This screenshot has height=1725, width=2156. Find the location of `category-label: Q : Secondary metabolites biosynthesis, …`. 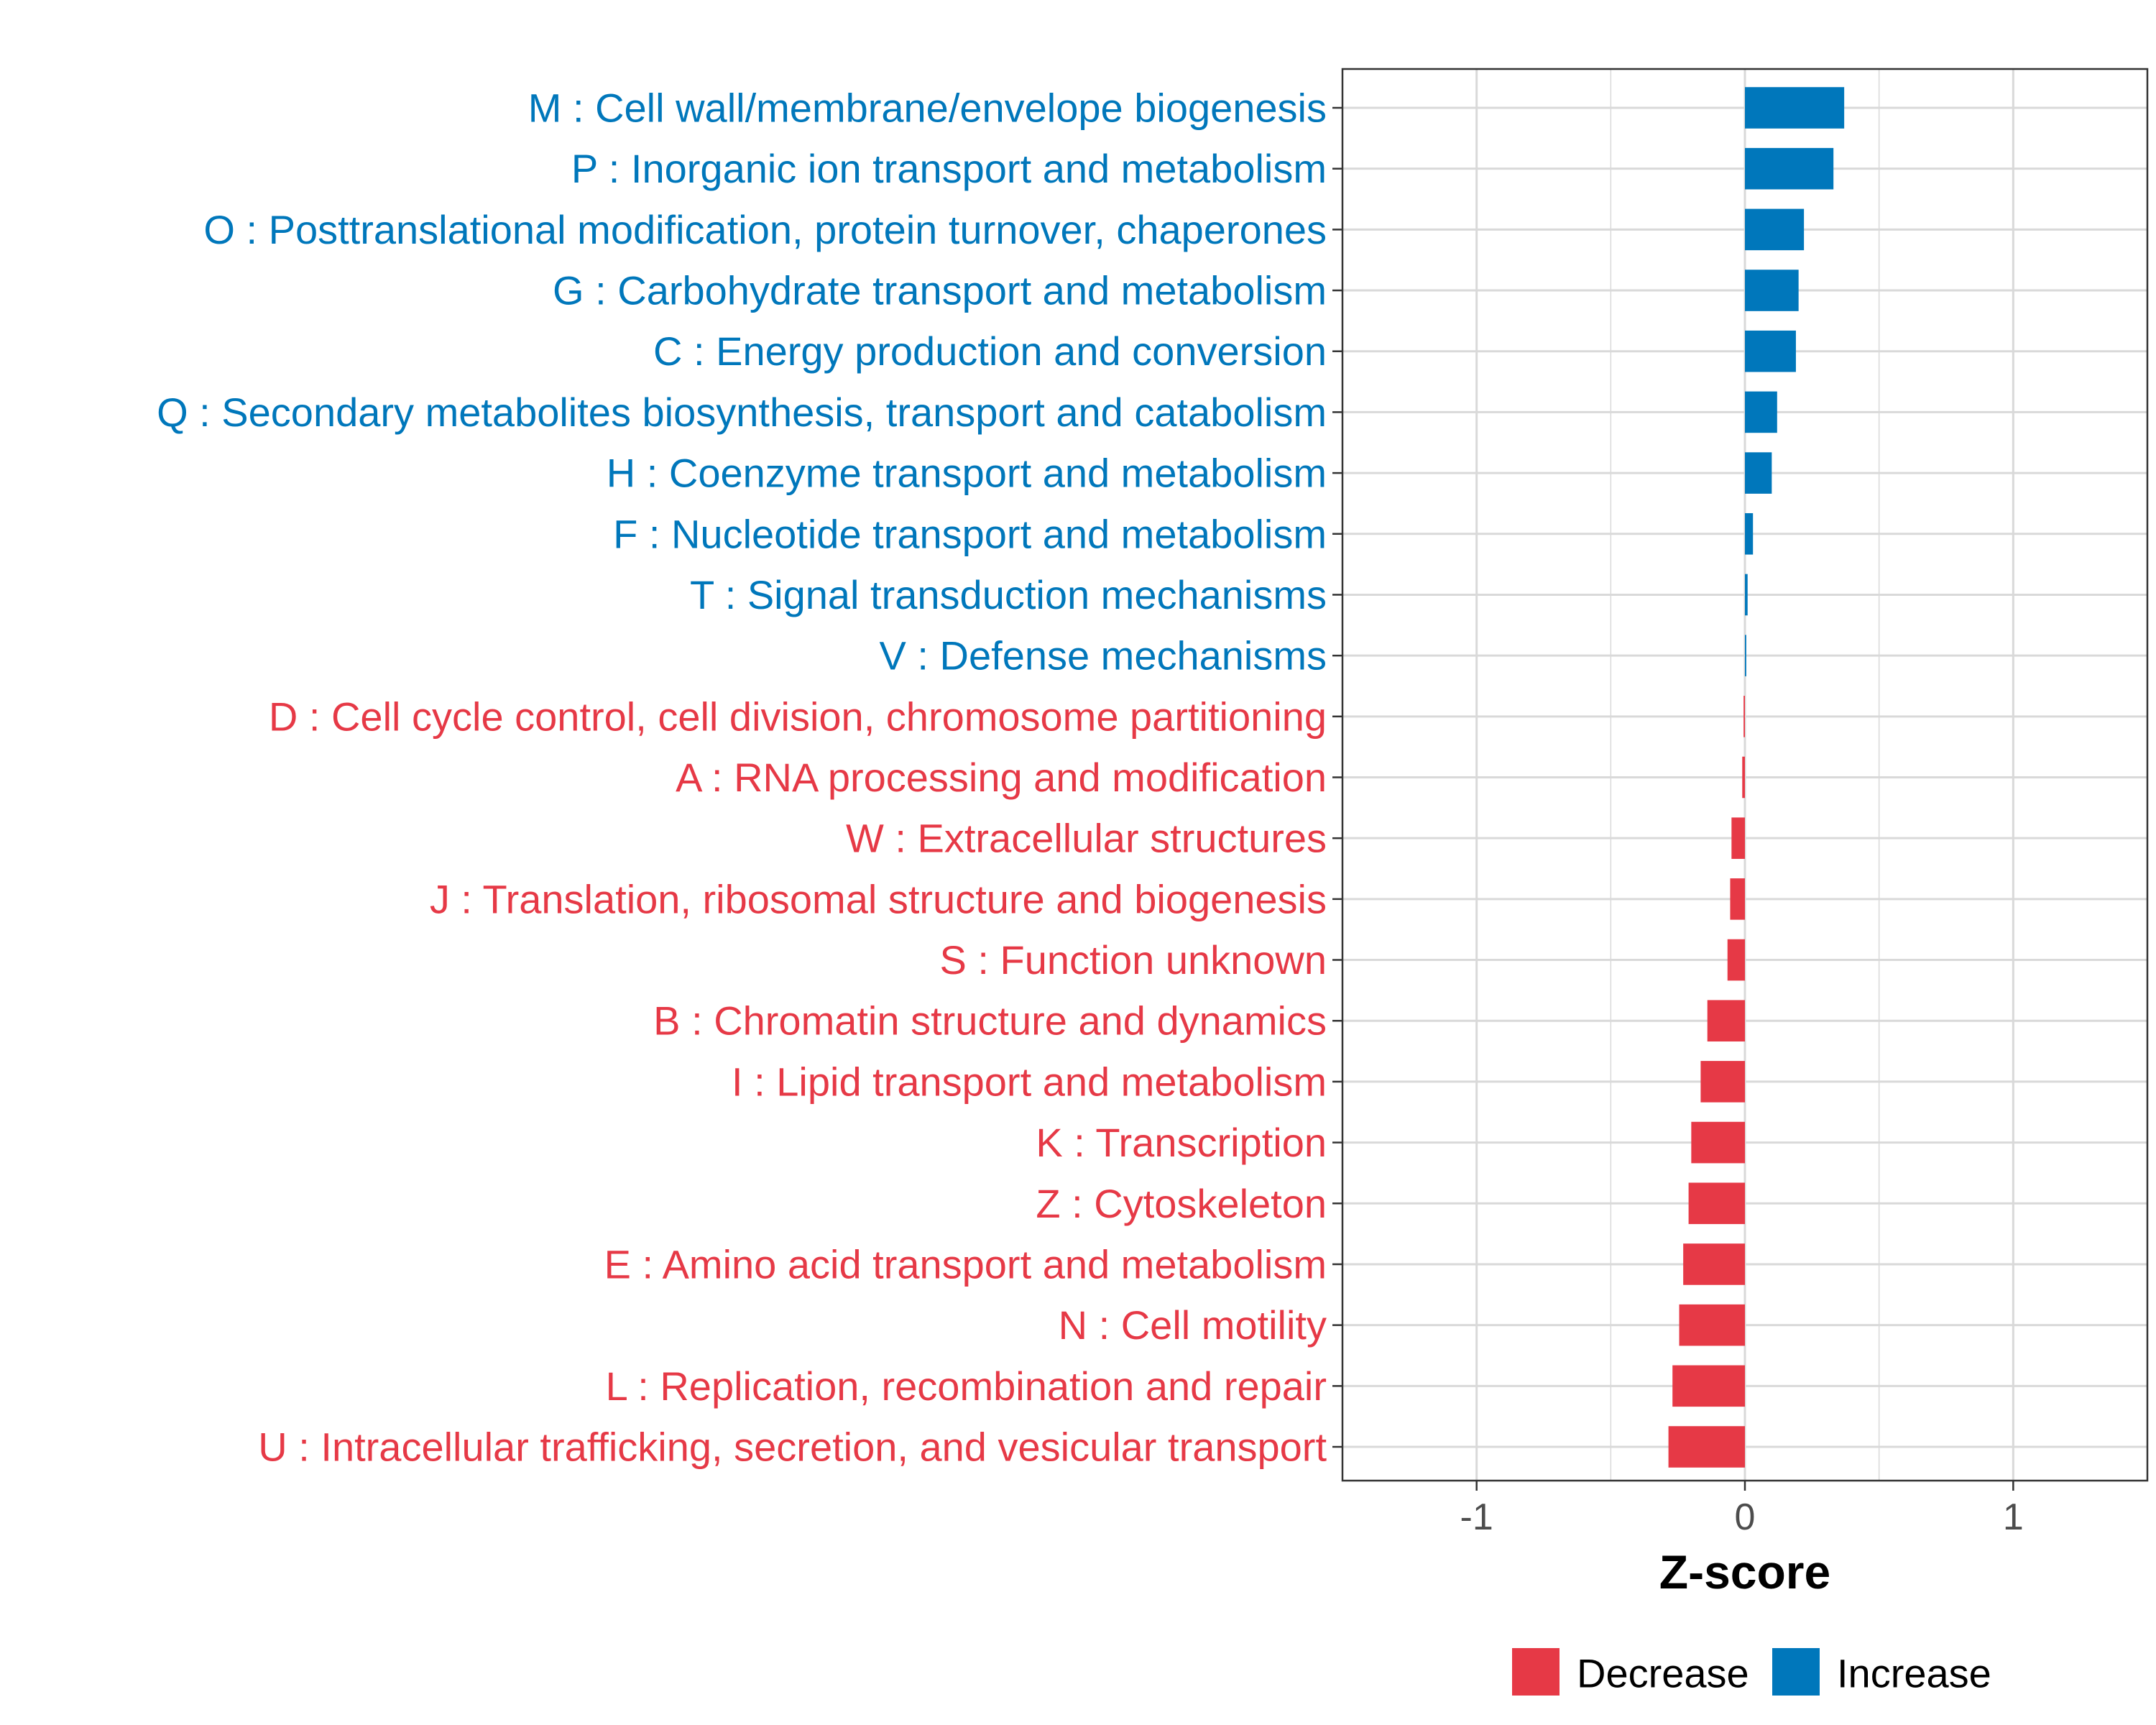

category-label: Q : Secondary metabolites biosynthesis, … is located at coordinates (742, 412).